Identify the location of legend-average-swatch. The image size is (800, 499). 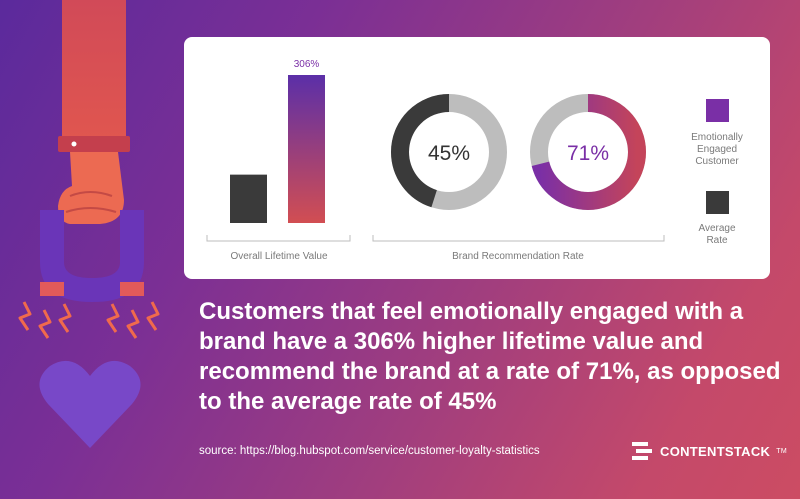
(717, 202).